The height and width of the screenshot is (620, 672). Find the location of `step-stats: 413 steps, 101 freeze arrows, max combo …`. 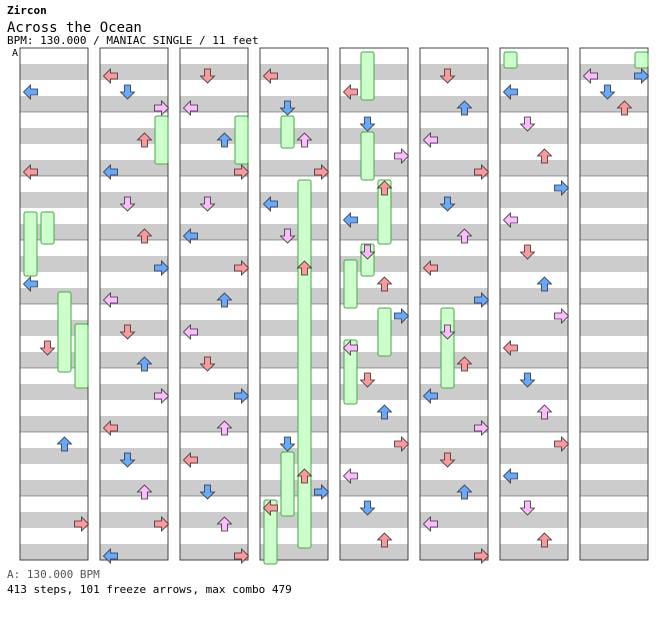

step-stats: 413 steps, 101 freeze arrows, max combo … is located at coordinates (149, 589).